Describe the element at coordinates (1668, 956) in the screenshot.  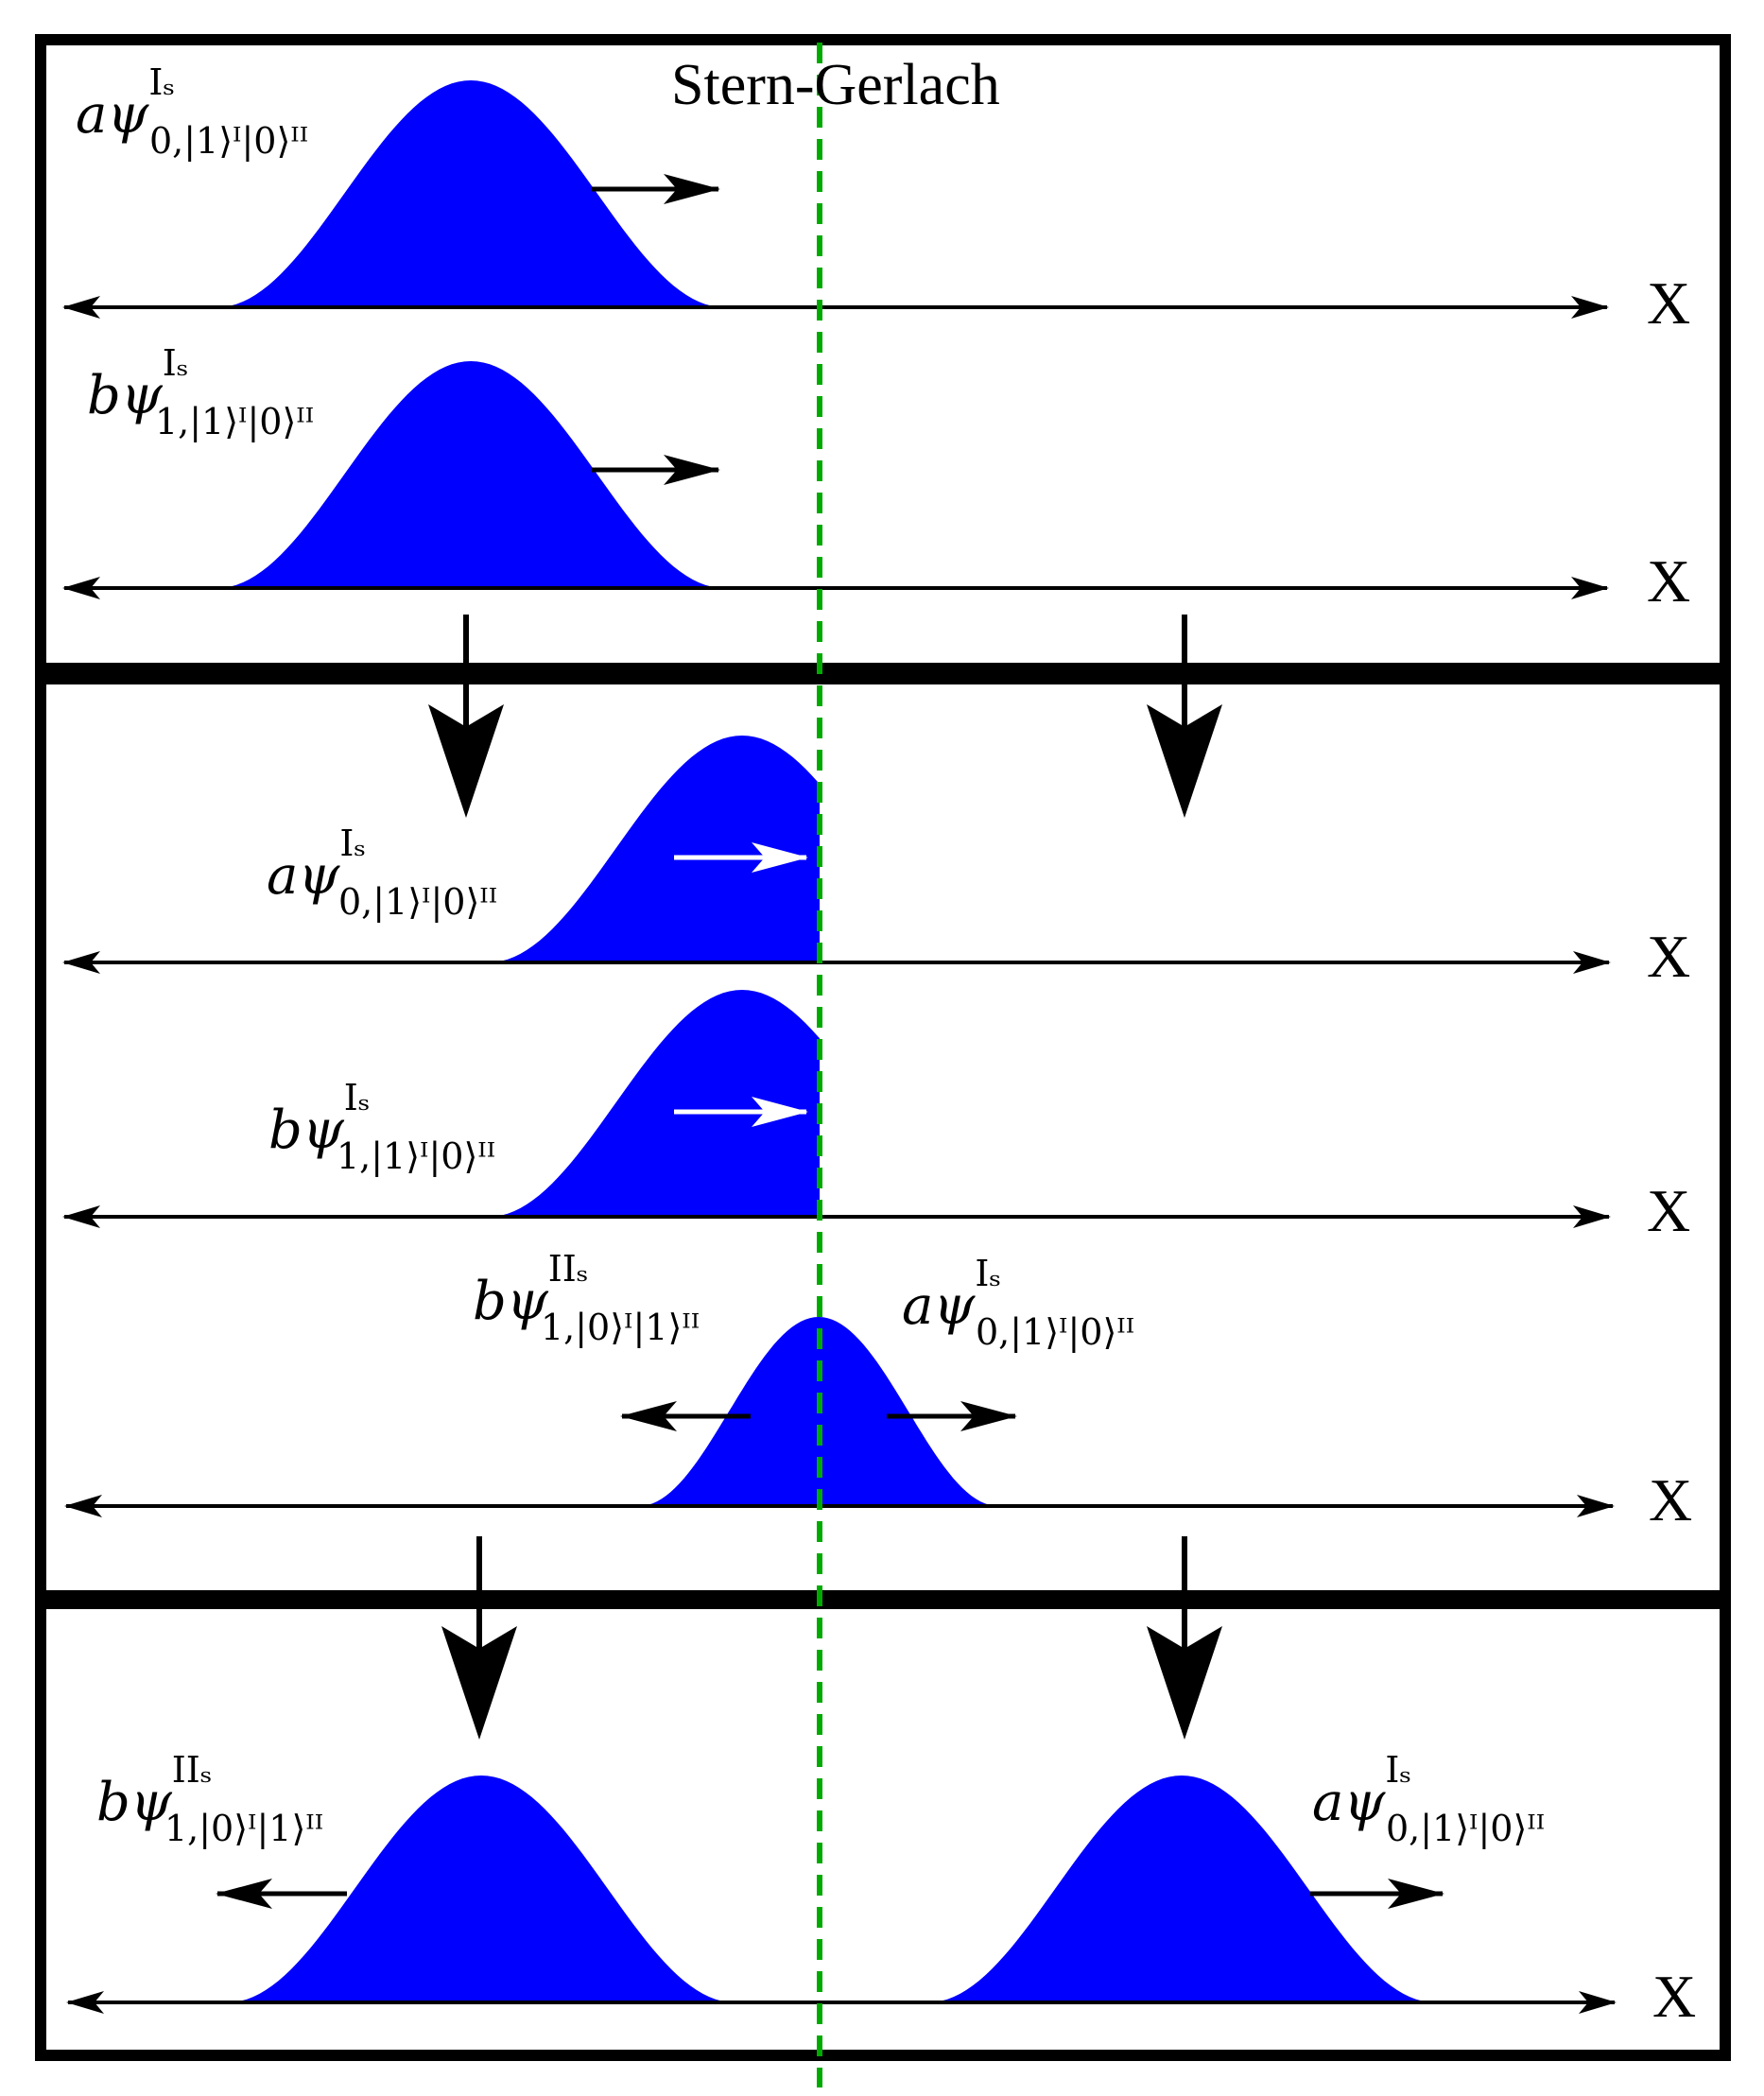
I see `x-axis-label-3: X` at that location.